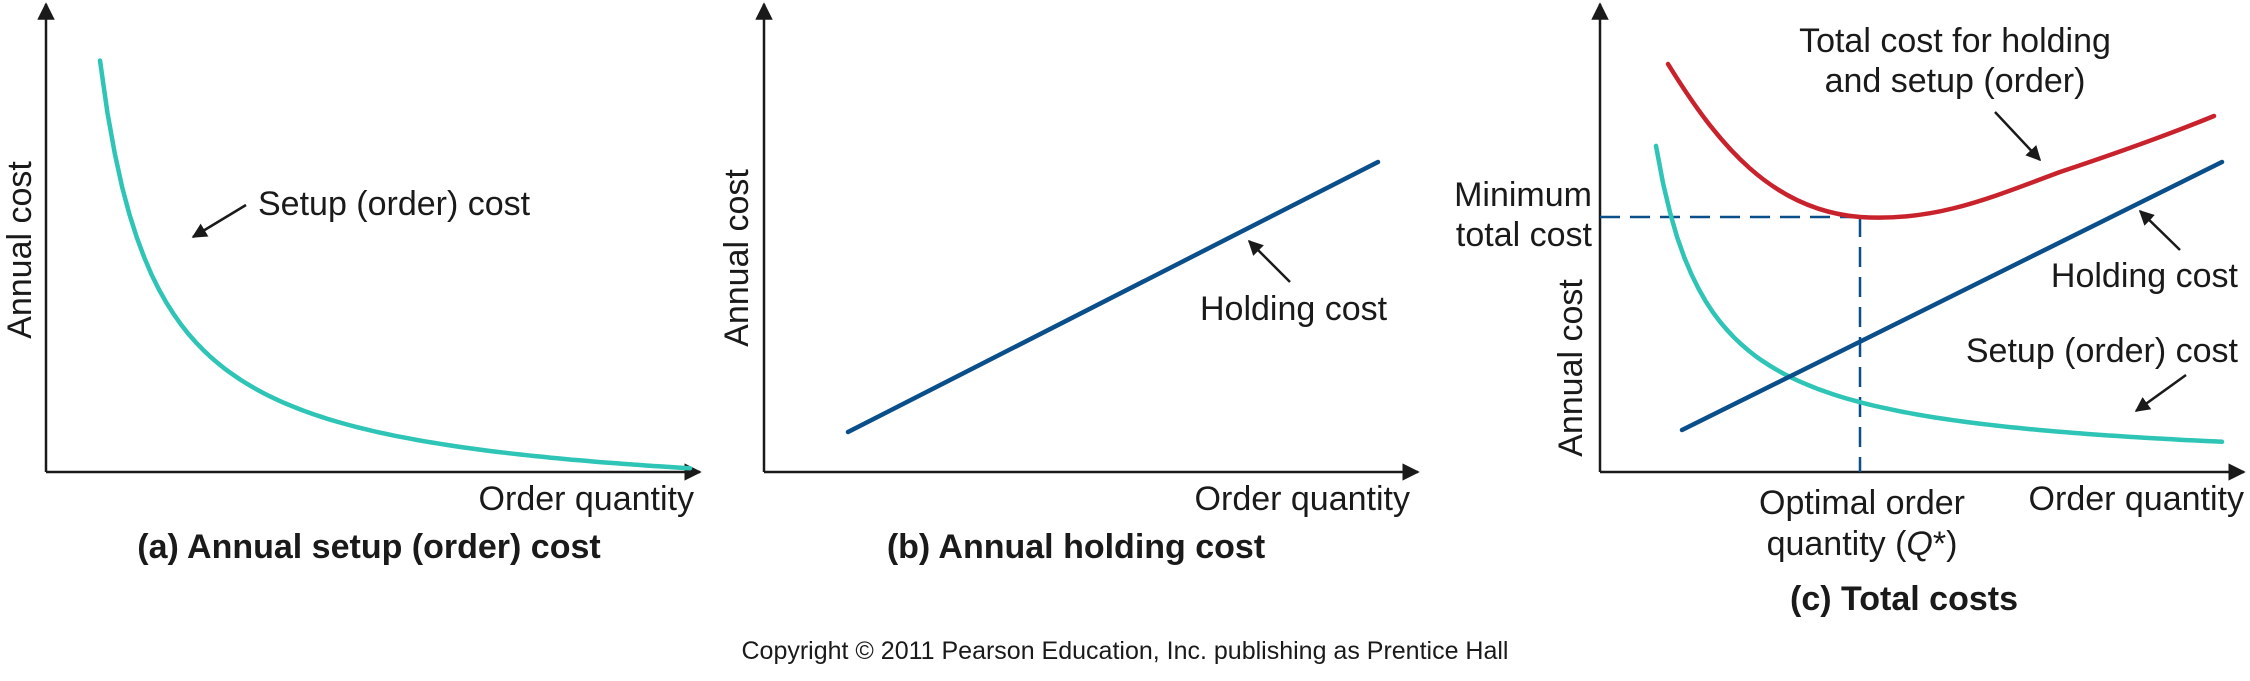 Image resolution: width=2250 pixels, height=681 pixels. I want to click on panel-c-setup-cost-curve, so click(1939, 294).